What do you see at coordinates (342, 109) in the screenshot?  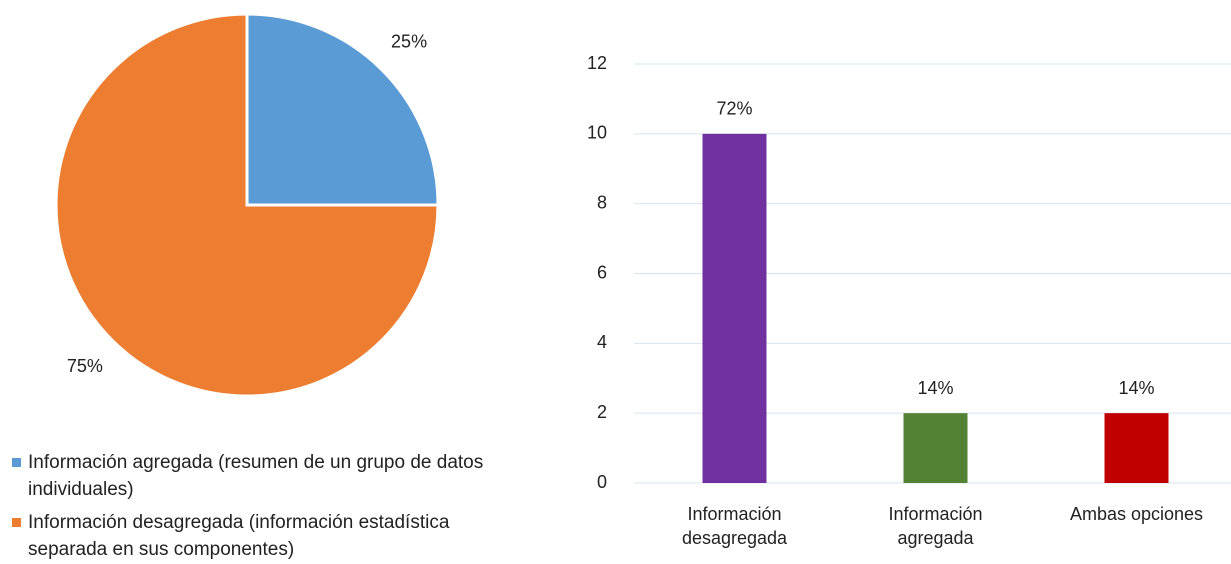 I see `pie-slice` at bounding box center [342, 109].